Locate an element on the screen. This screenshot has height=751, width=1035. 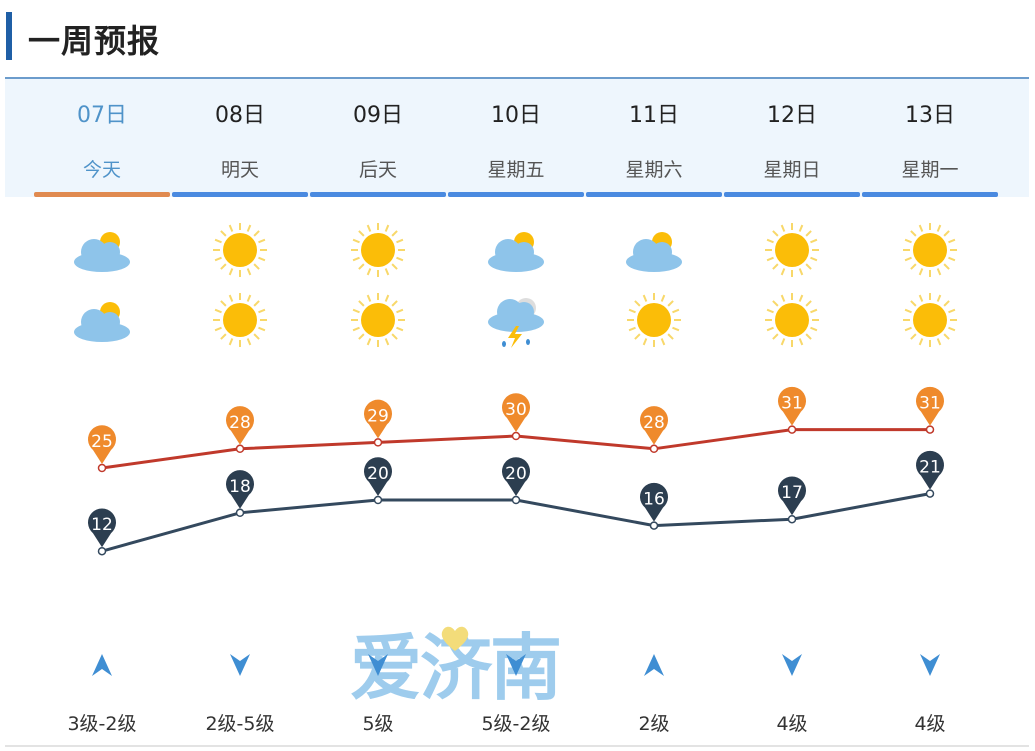
tab-day-0: 07日今天 is located at coordinates (102, 138).